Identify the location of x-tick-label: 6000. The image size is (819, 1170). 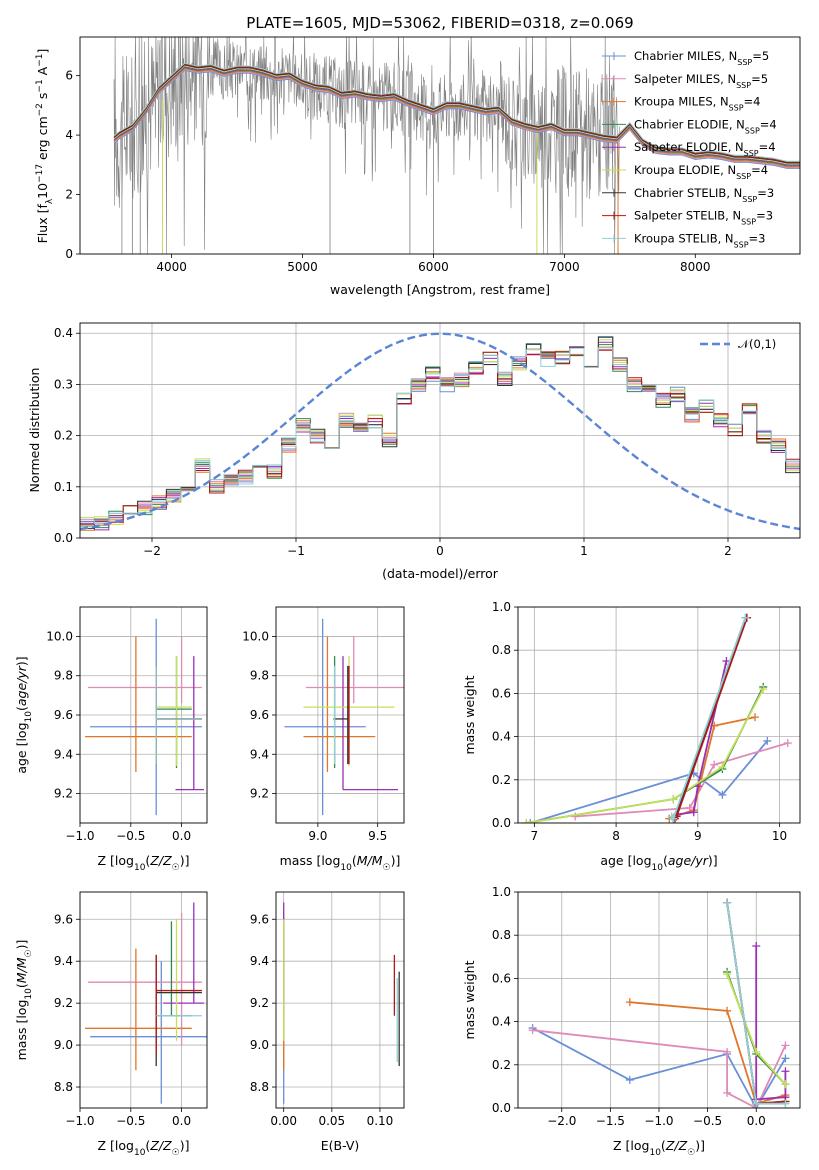
(433, 267).